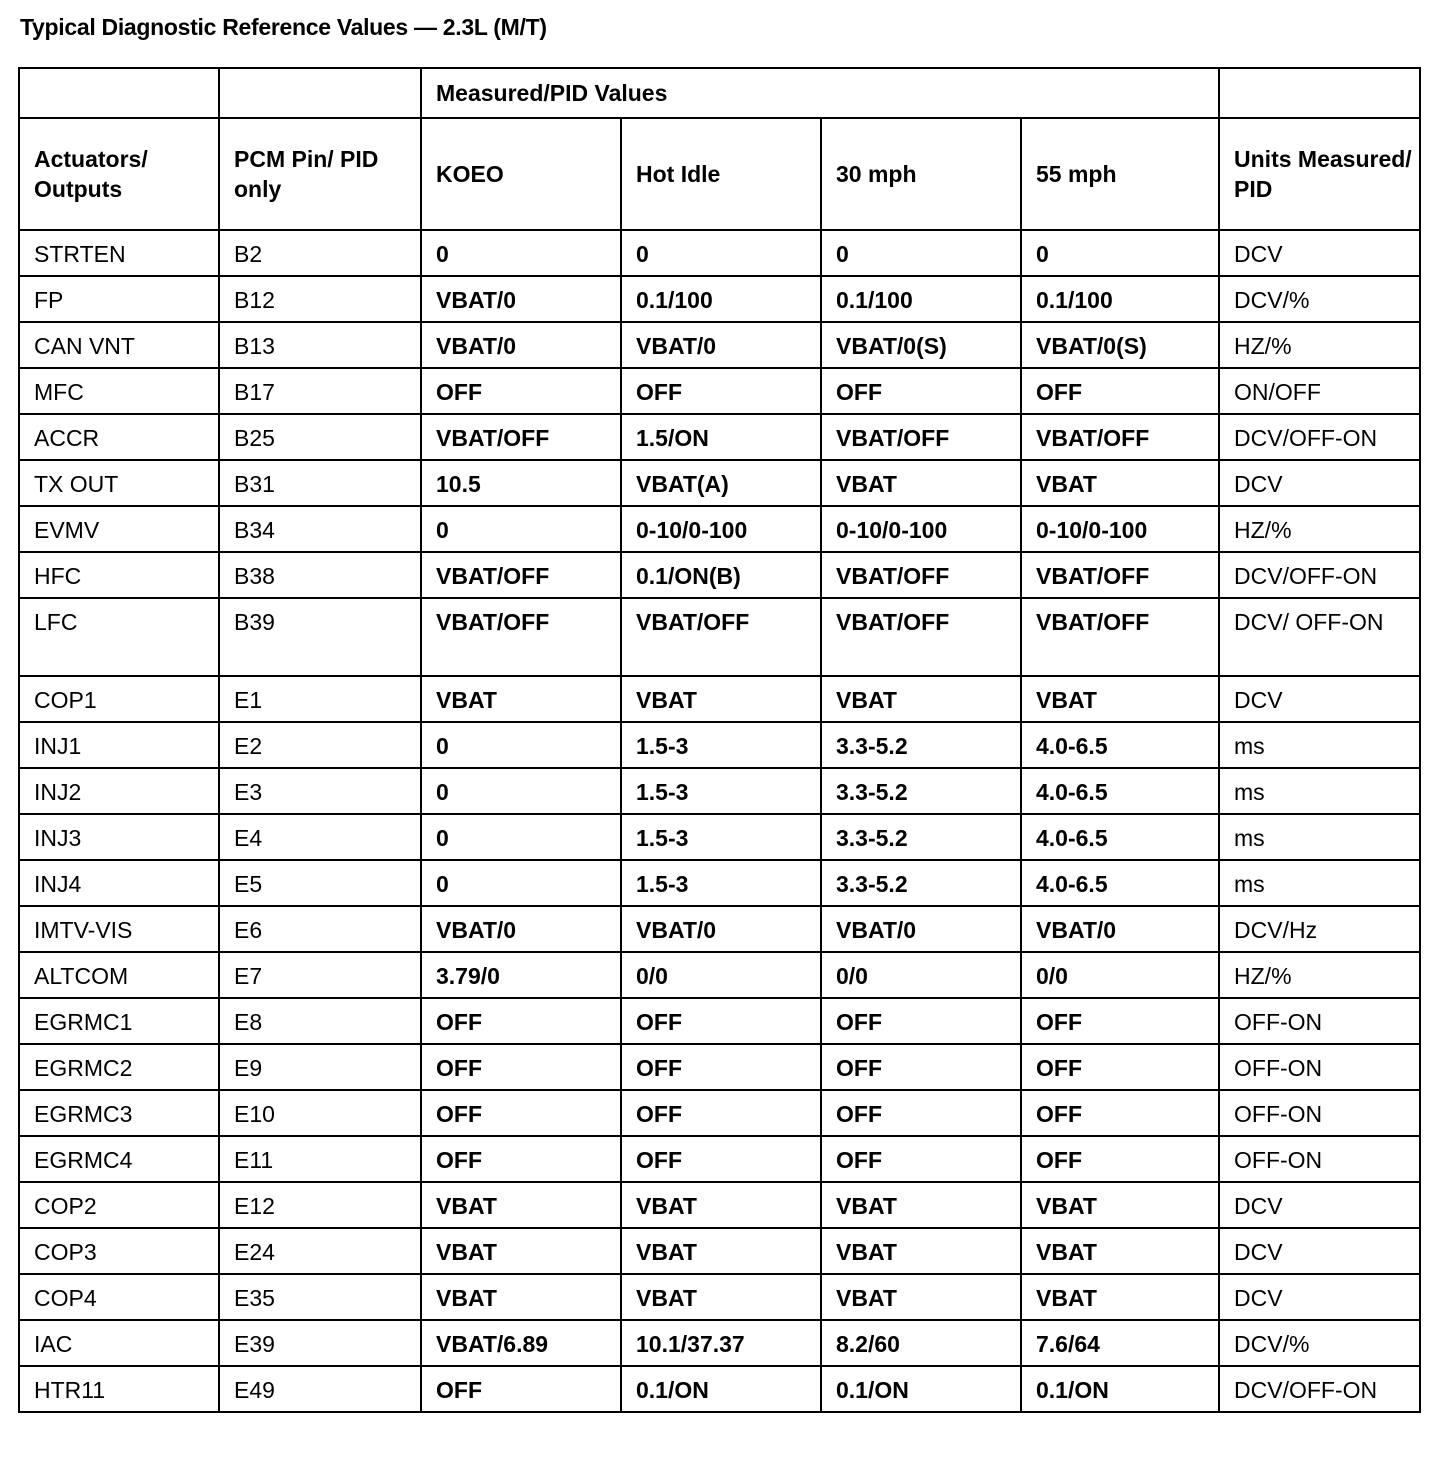 The width and height of the screenshot is (1456, 1468). Describe the element at coordinates (320, 1205) in the screenshot. I see `cell-pcm-pin: E12` at that location.